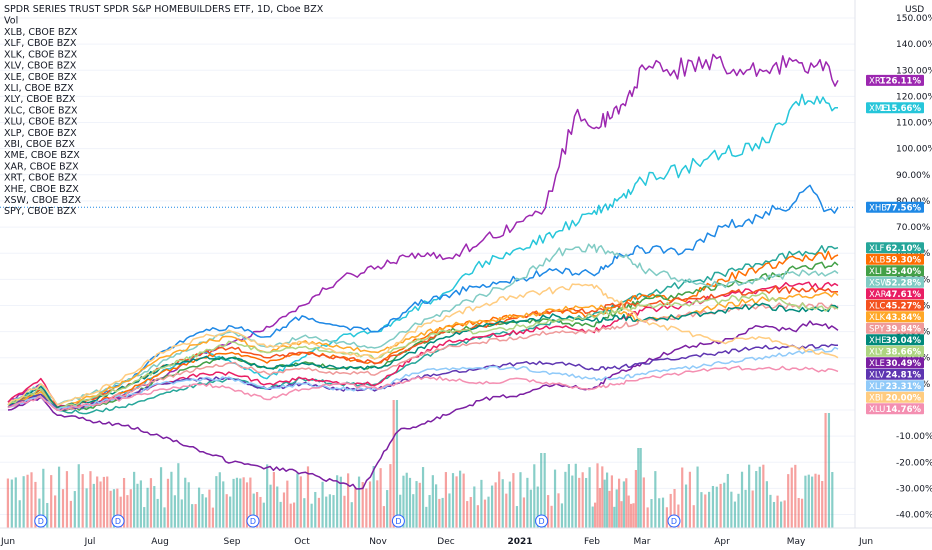 This screenshot has height=550, width=932. I want to click on price-badge-value: 14.76%, so click(904, 410).